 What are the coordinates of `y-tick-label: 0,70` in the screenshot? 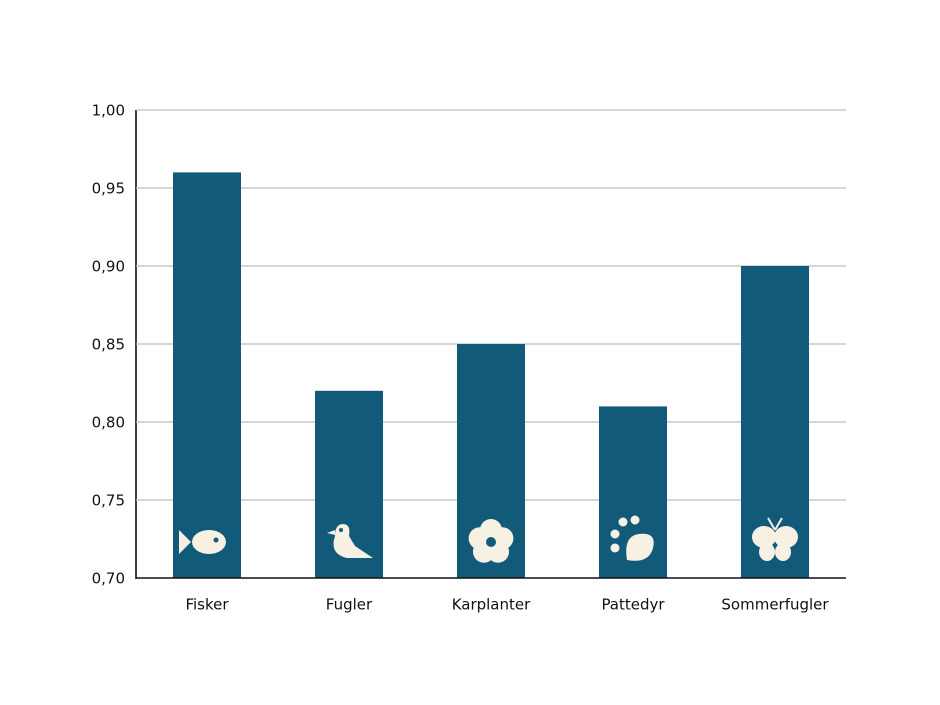 It's located at (108, 579).